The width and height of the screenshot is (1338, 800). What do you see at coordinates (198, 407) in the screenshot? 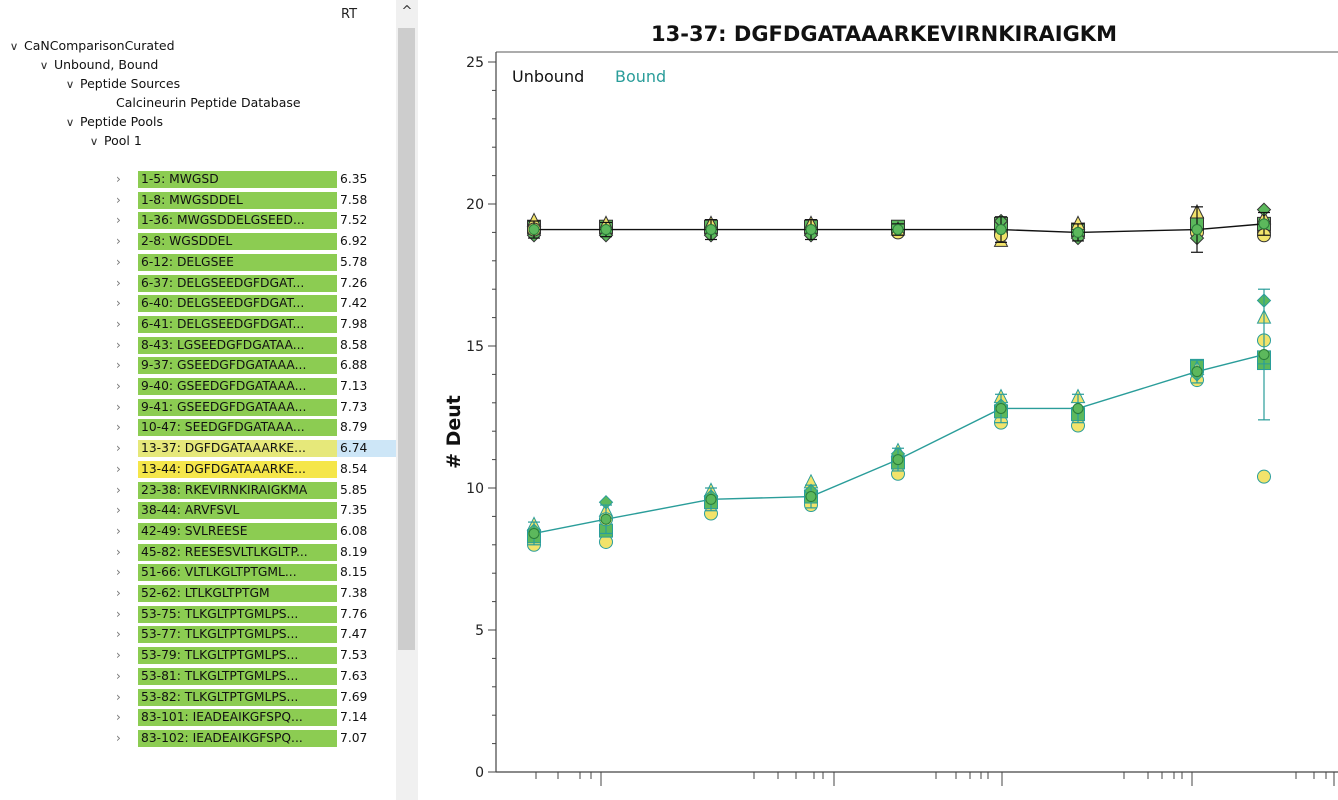
I see `peptide-row: › 9-41: GSEEDGFDGATAAA... 7.73` at bounding box center [198, 407].